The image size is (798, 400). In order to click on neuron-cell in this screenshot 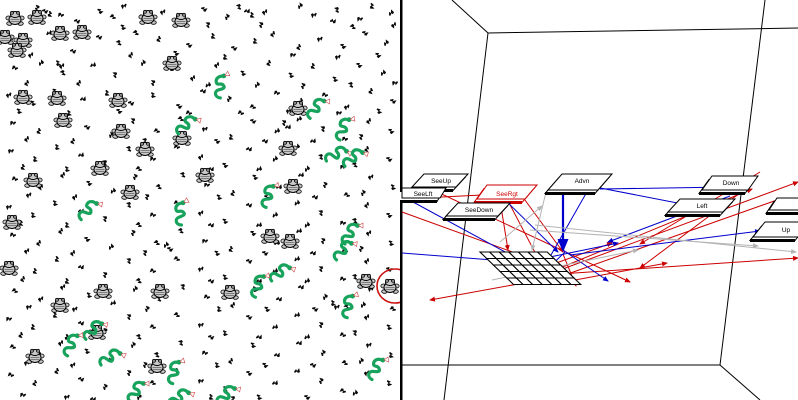, I will do `click(573, 281)`.